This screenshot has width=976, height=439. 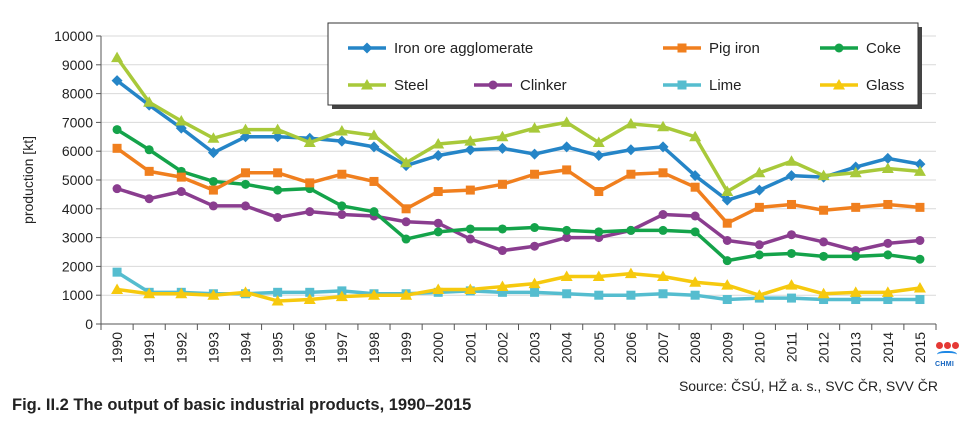 What do you see at coordinates (759, 347) in the screenshot?
I see `x-tick-label: 2010` at bounding box center [759, 347].